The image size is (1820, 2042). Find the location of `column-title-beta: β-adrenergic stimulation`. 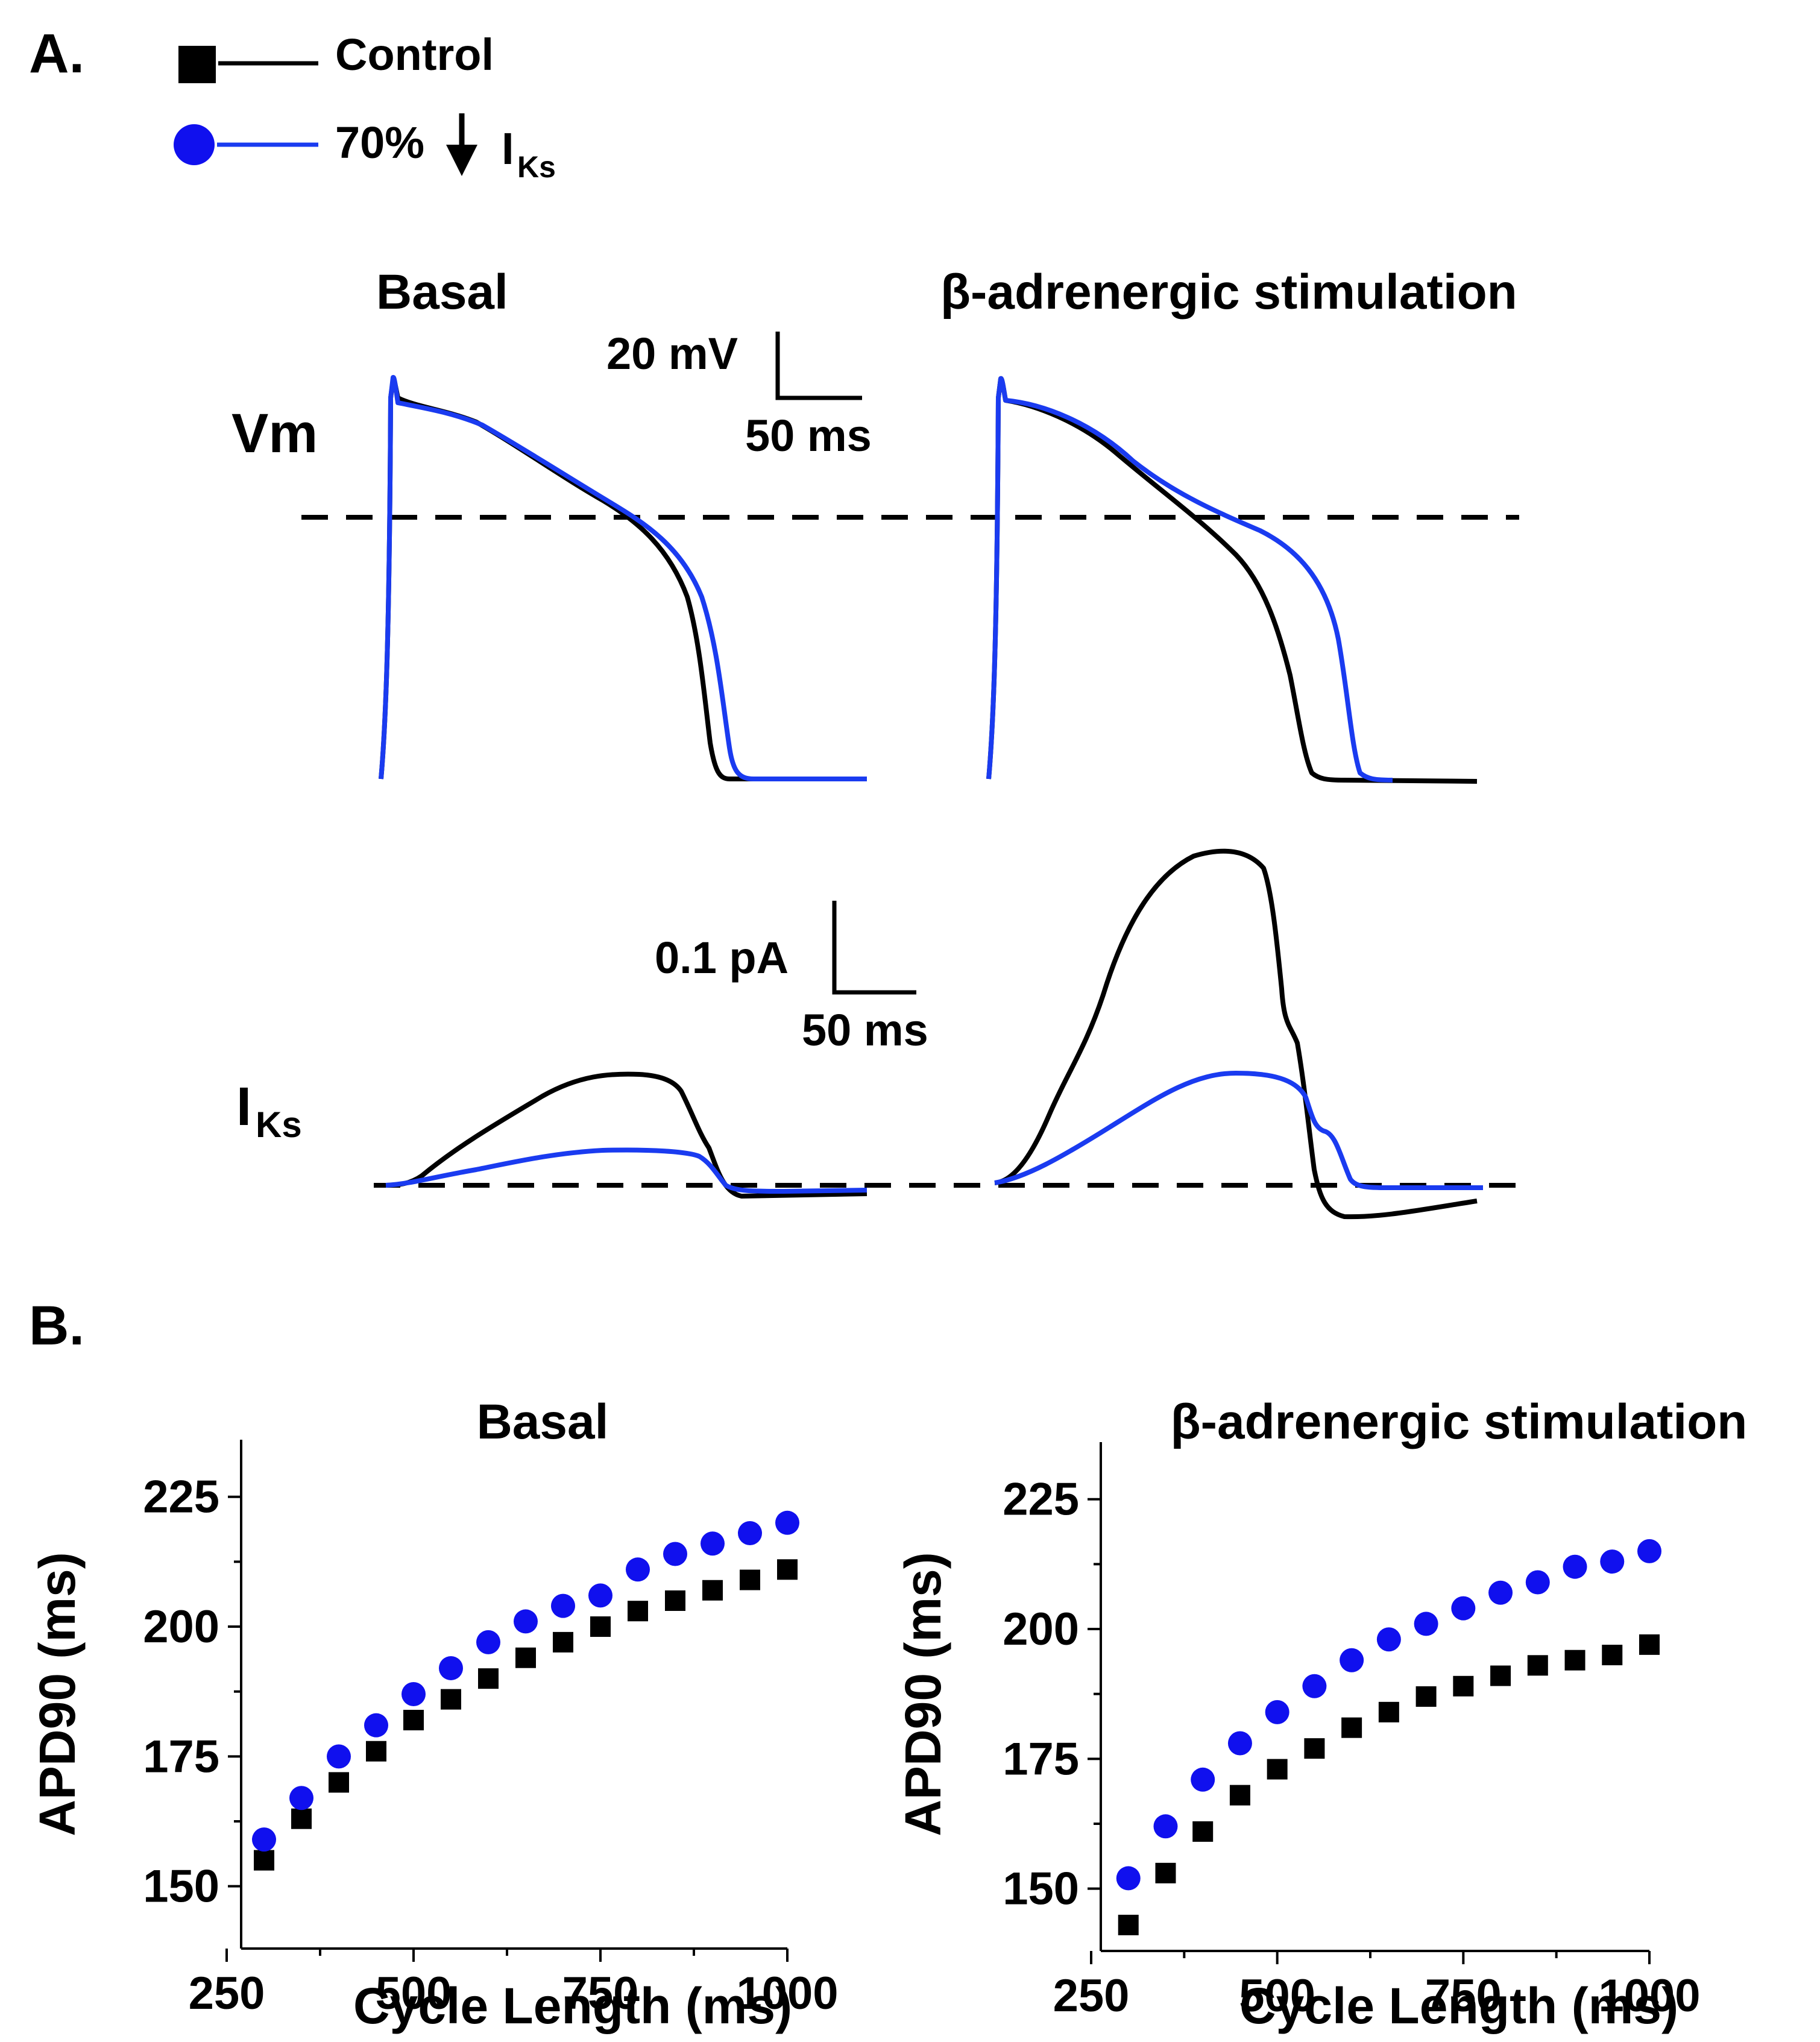

column-title-beta: β-adrenergic stimulation is located at coordinates (1228, 292).